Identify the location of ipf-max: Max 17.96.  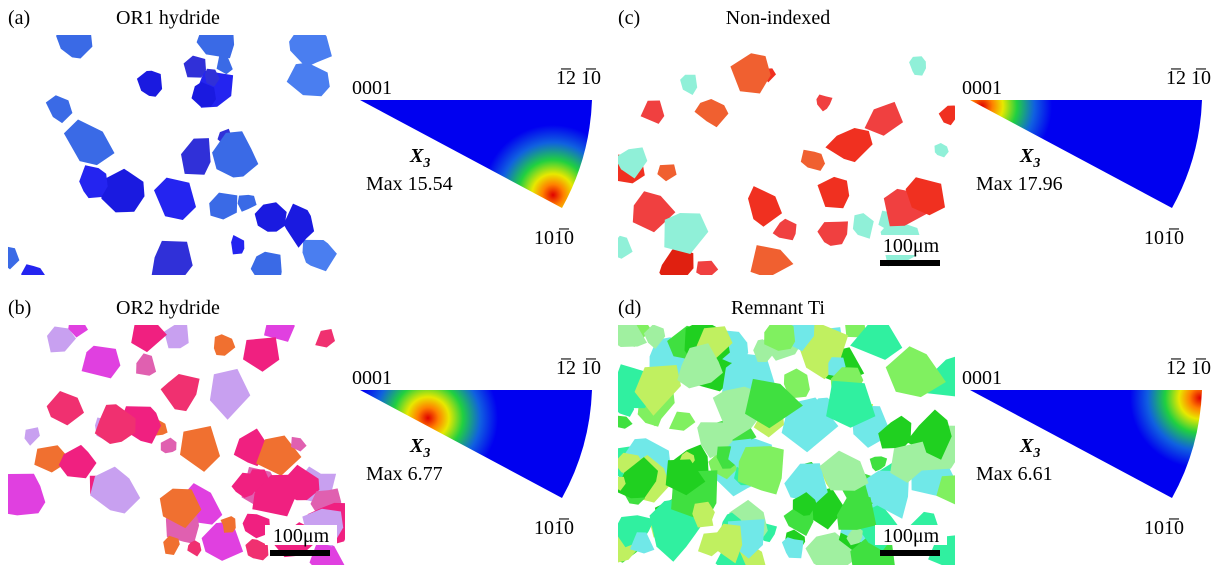
(1019, 184).